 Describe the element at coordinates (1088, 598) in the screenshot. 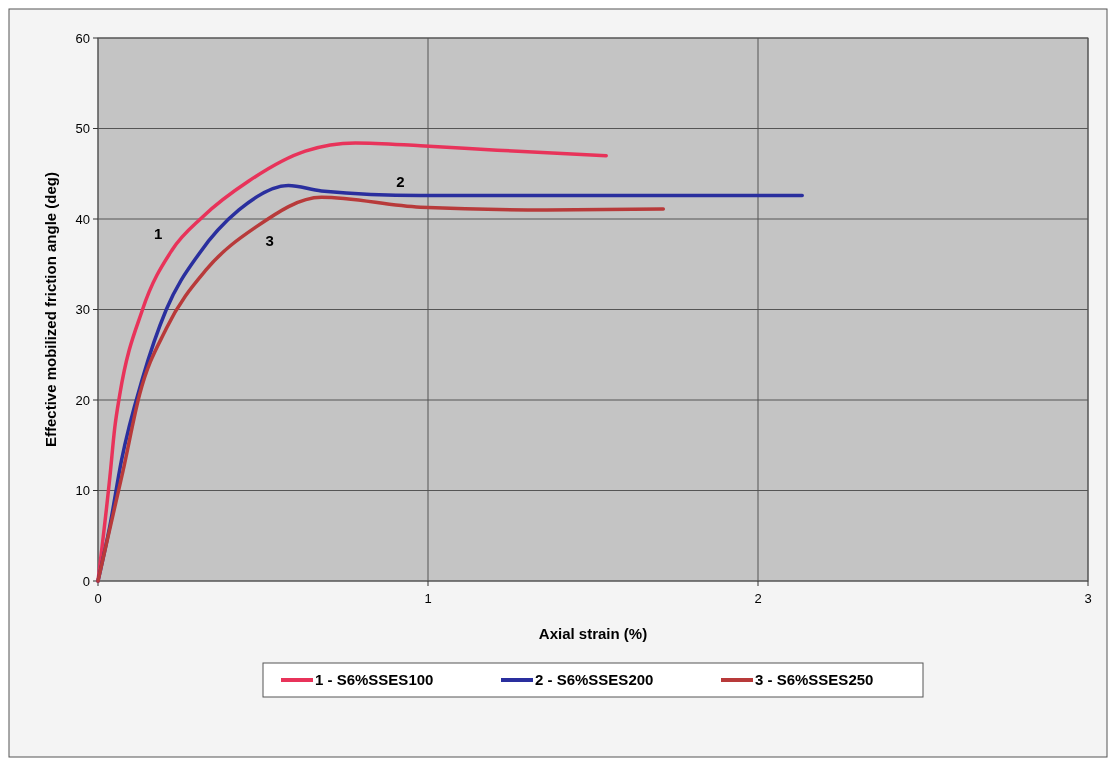

I see `x-tick-label: 3` at that location.